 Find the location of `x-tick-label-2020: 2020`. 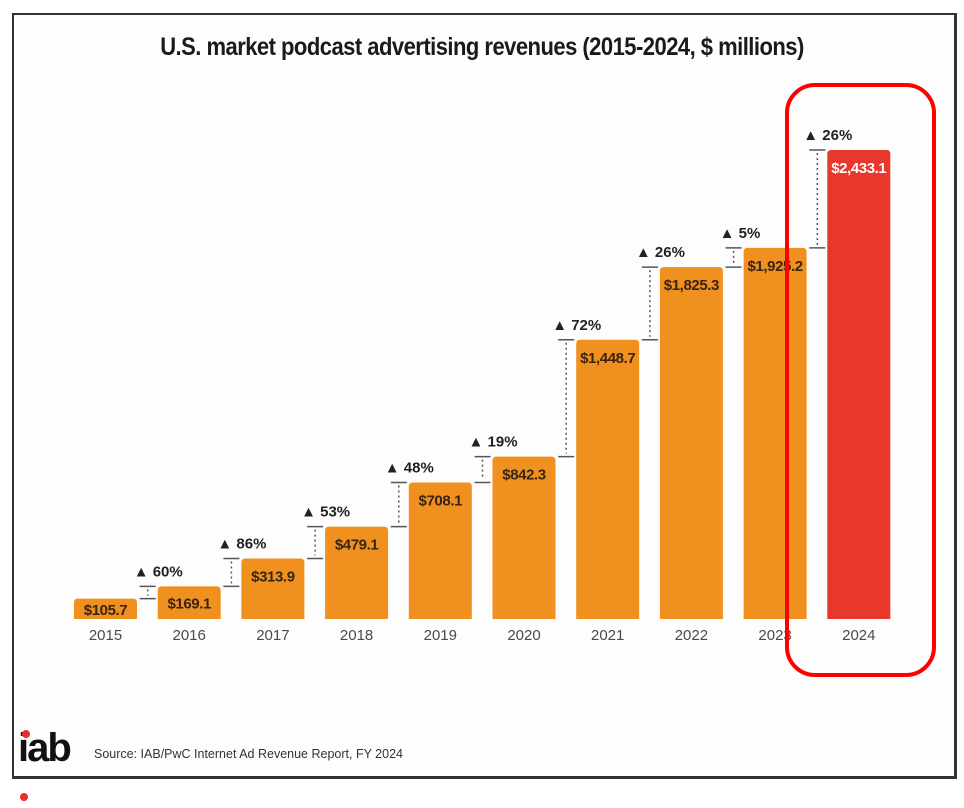

x-tick-label-2020: 2020 is located at coordinates (523, 635).